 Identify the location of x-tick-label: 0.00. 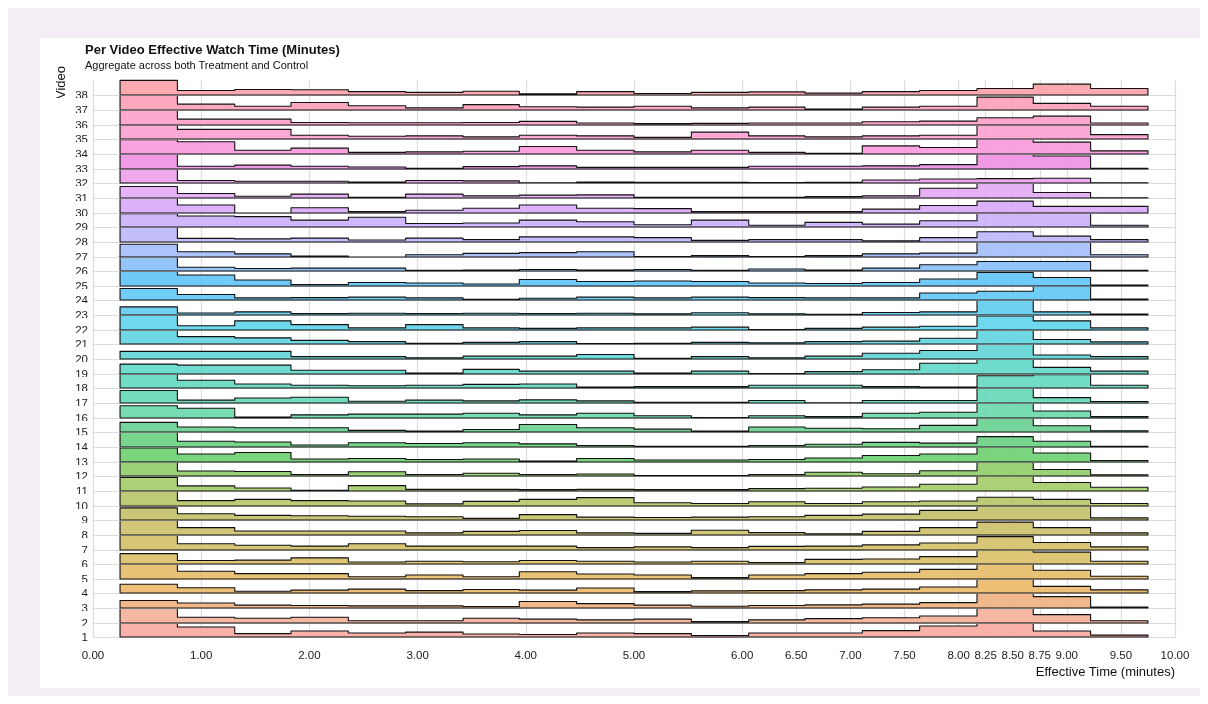
(93, 655).